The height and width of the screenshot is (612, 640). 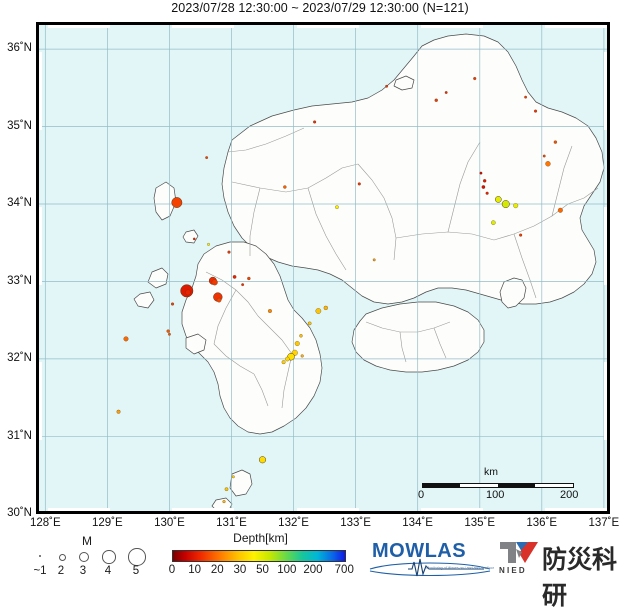 What do you see at coordinates (344, 570) in the screenshot?
I see `depth-legend-label: 700` at bounding box center [344, 570].